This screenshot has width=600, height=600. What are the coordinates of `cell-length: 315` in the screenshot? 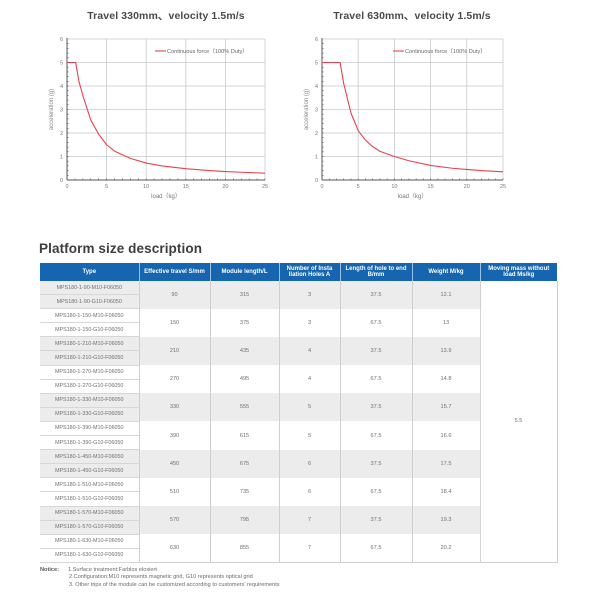 It's located at (245, 295).